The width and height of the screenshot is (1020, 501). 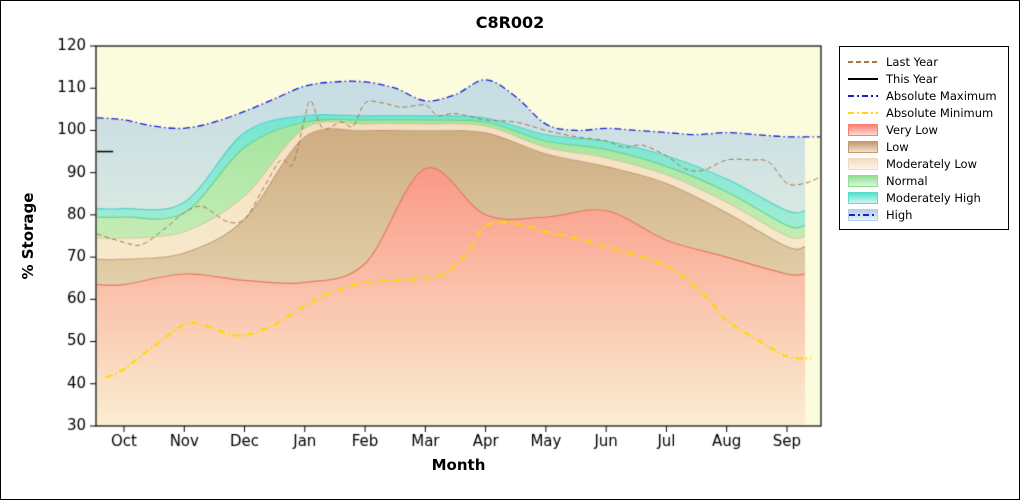 I want to click on moderately-high-swatch, so click(x=863, y=197).